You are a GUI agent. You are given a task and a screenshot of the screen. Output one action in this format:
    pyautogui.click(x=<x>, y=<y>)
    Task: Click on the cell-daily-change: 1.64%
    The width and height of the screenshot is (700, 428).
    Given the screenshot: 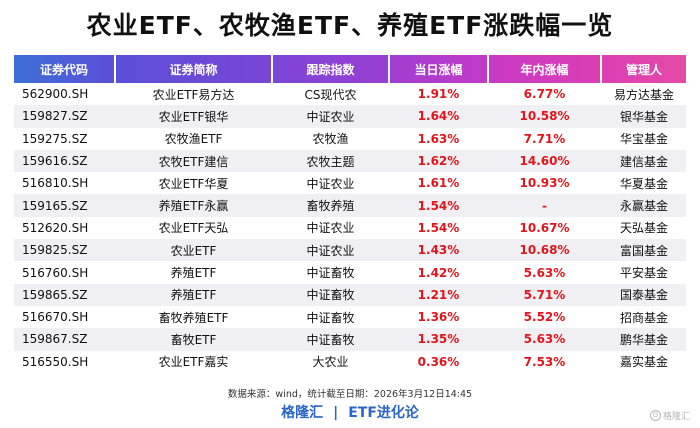 What is the action you would take?
    pyautogui.click(x=438, y=116)
    